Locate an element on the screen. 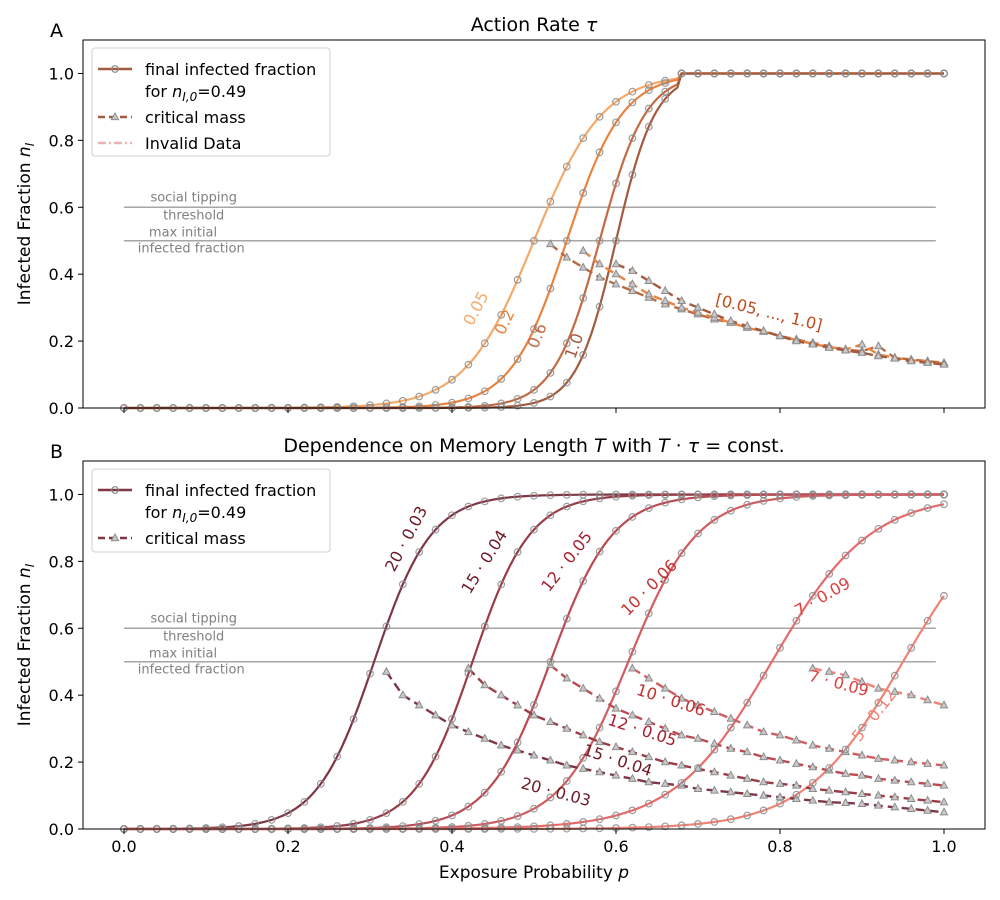  x-tick-label: 1.0 is located at coordinates (943, 846).